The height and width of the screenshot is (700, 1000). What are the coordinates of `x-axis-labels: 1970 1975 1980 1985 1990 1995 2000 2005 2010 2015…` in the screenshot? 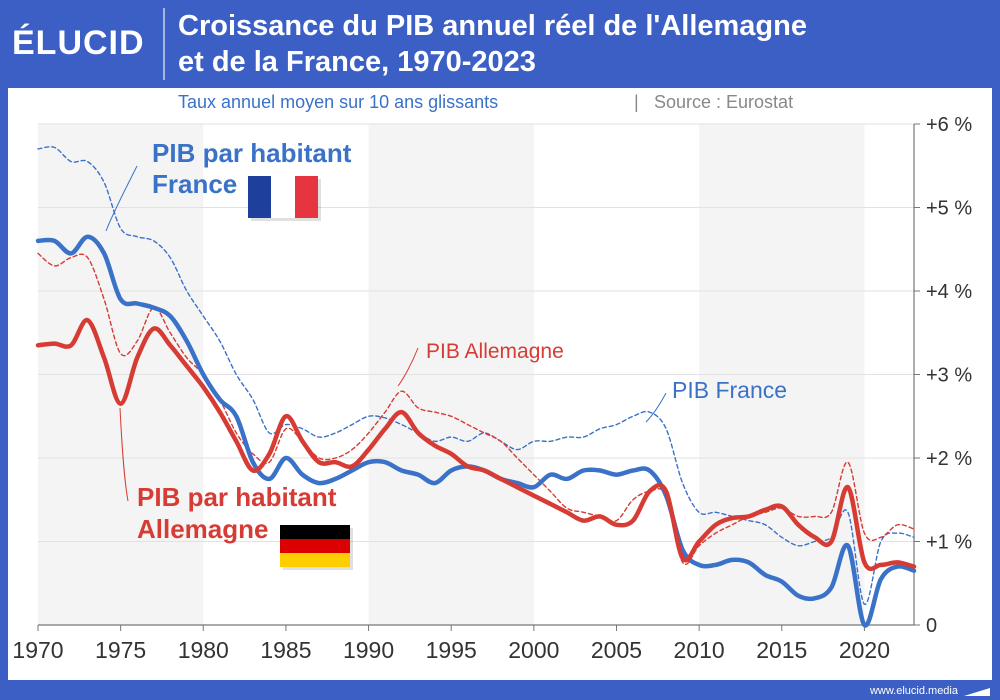 It's located at (451, 650).